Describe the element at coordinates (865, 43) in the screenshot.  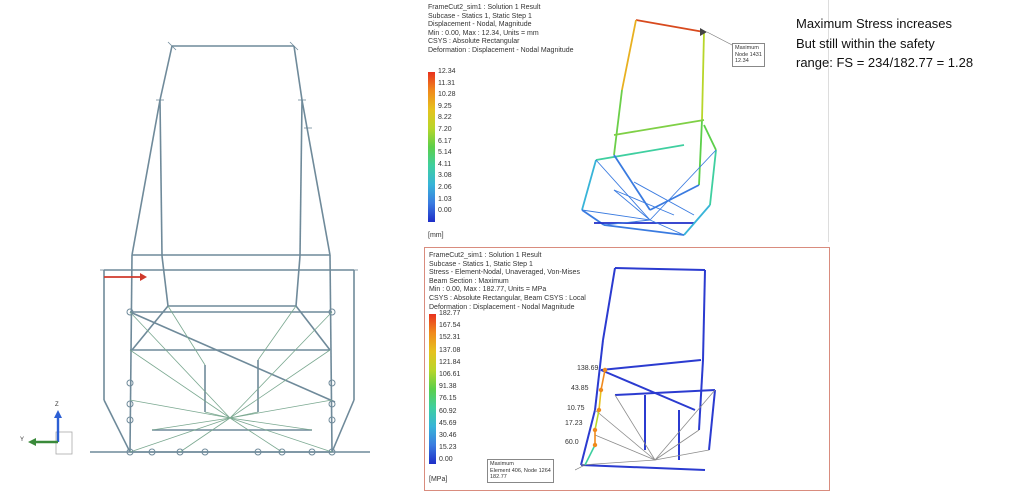
I see `note-line: But still within the safety` at that location.